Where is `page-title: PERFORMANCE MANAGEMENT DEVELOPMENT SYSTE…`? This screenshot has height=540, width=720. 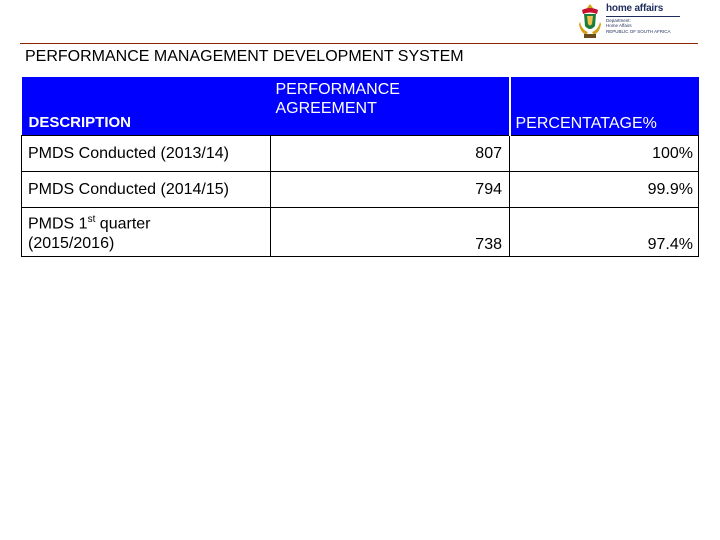 page-title: PERFORMANCE MANAGEMENT DEVELOPMENT SYSTE… is located at coordinates (244, 56).